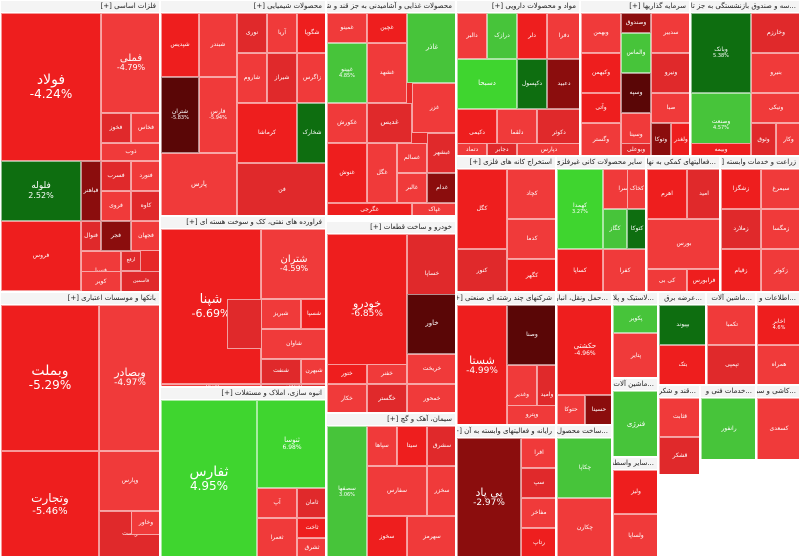  What do you see at coordinates (635, 464) in the screenshot?
I see `sector-header: ...سایر واسطه` at bounding box center [635, 464].